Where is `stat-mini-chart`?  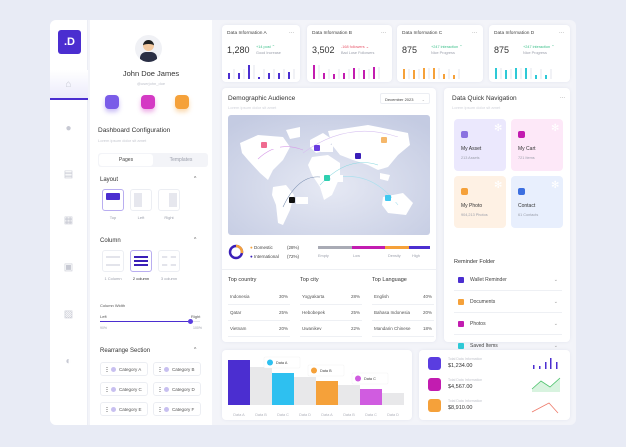 stat-mini-chart is located at coordinates (431, 71).